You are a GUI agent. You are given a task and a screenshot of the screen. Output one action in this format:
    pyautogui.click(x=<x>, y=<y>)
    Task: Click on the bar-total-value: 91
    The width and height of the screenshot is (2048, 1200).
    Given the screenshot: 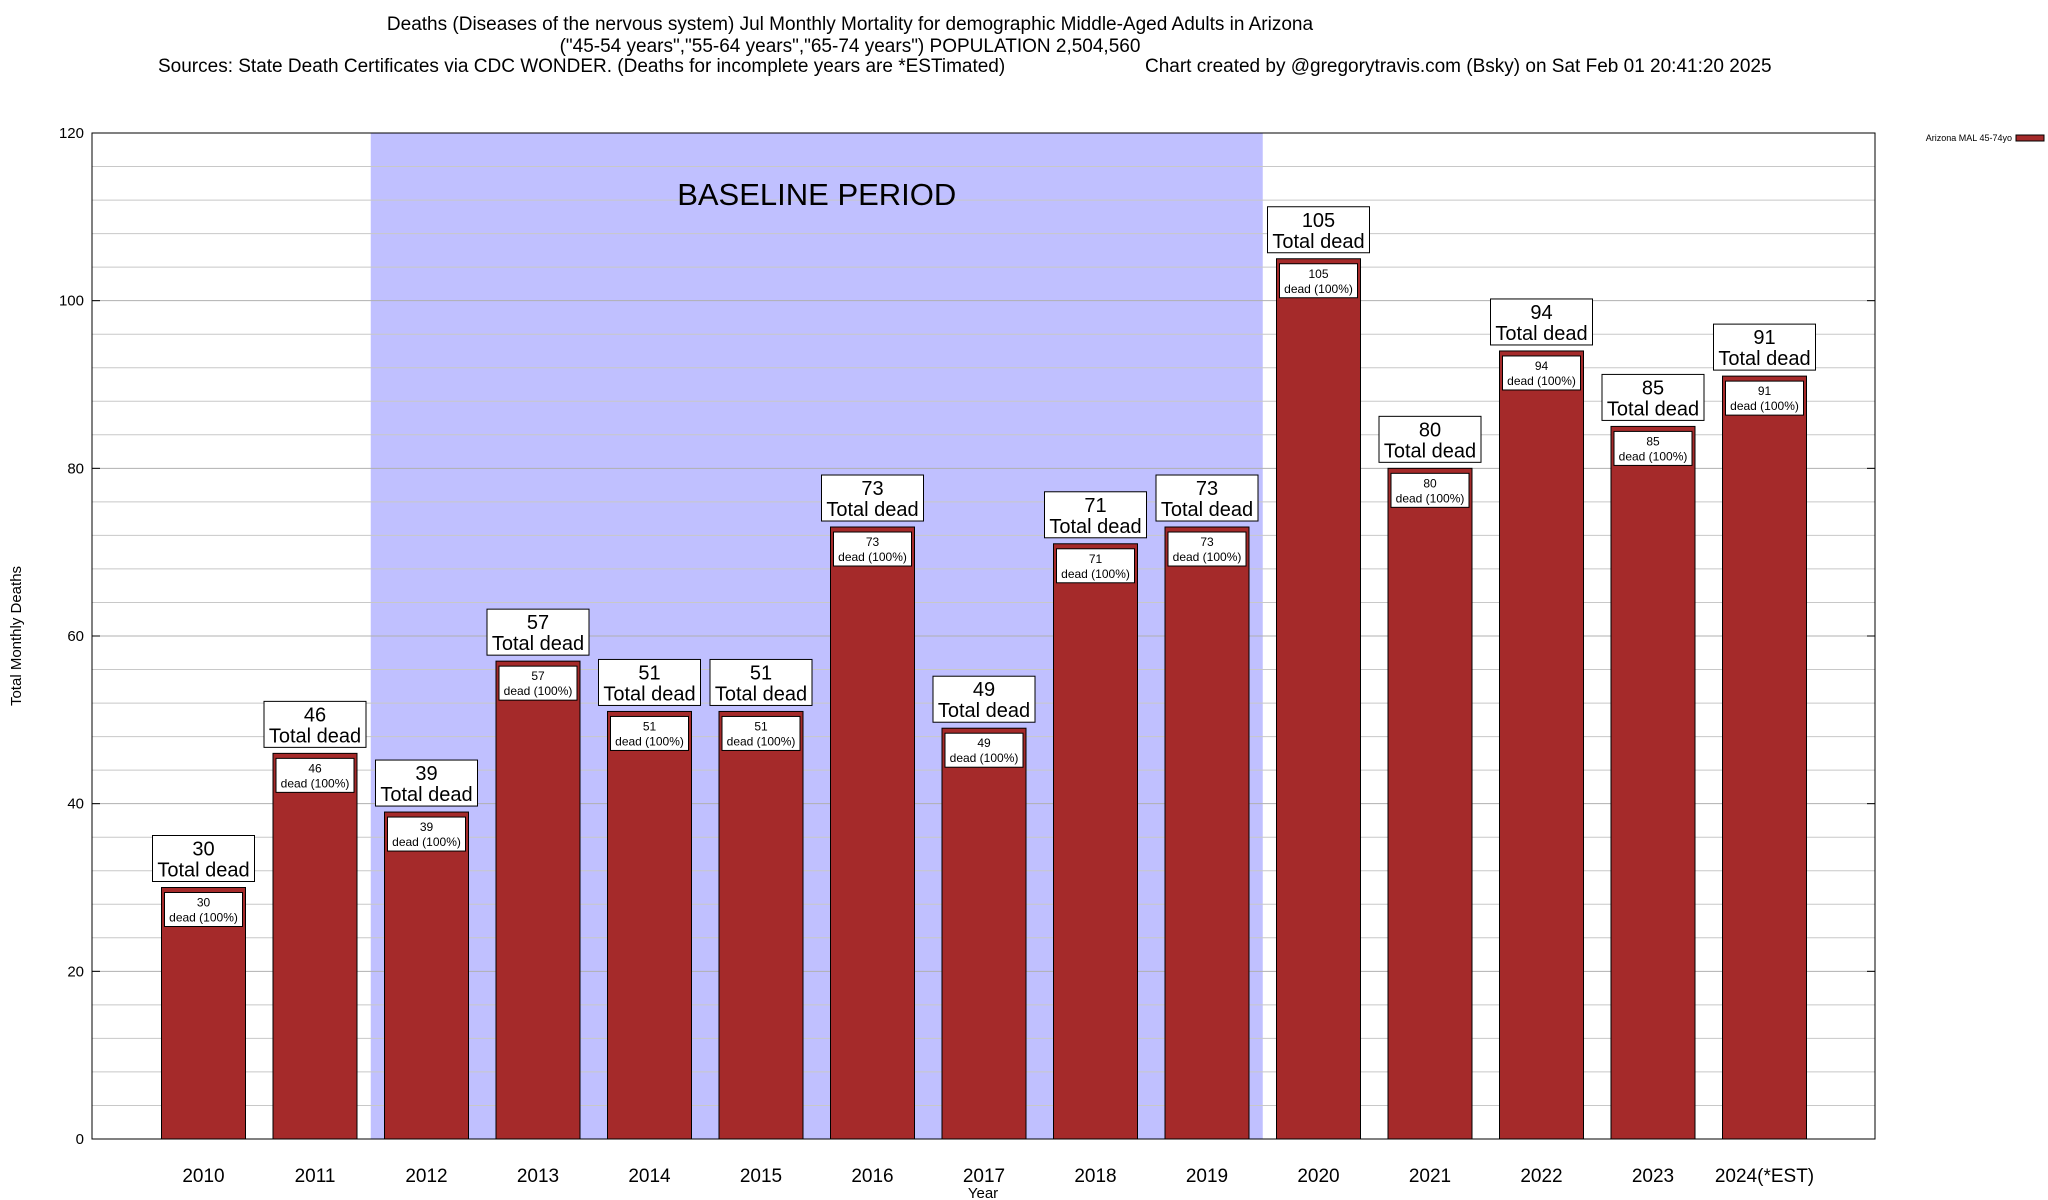 What is the action you would take?
    pyautogui.click(x=1764, y=338)
    